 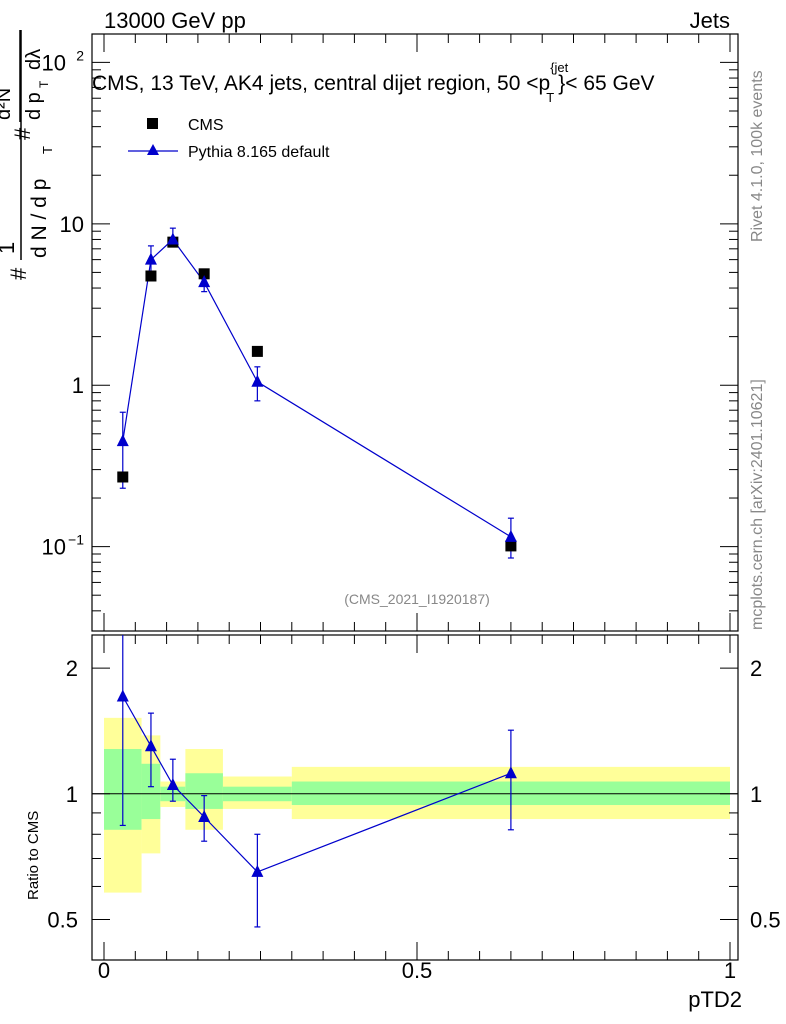 I want to click on xlabel: pTD2, so click(x=715, y=999).